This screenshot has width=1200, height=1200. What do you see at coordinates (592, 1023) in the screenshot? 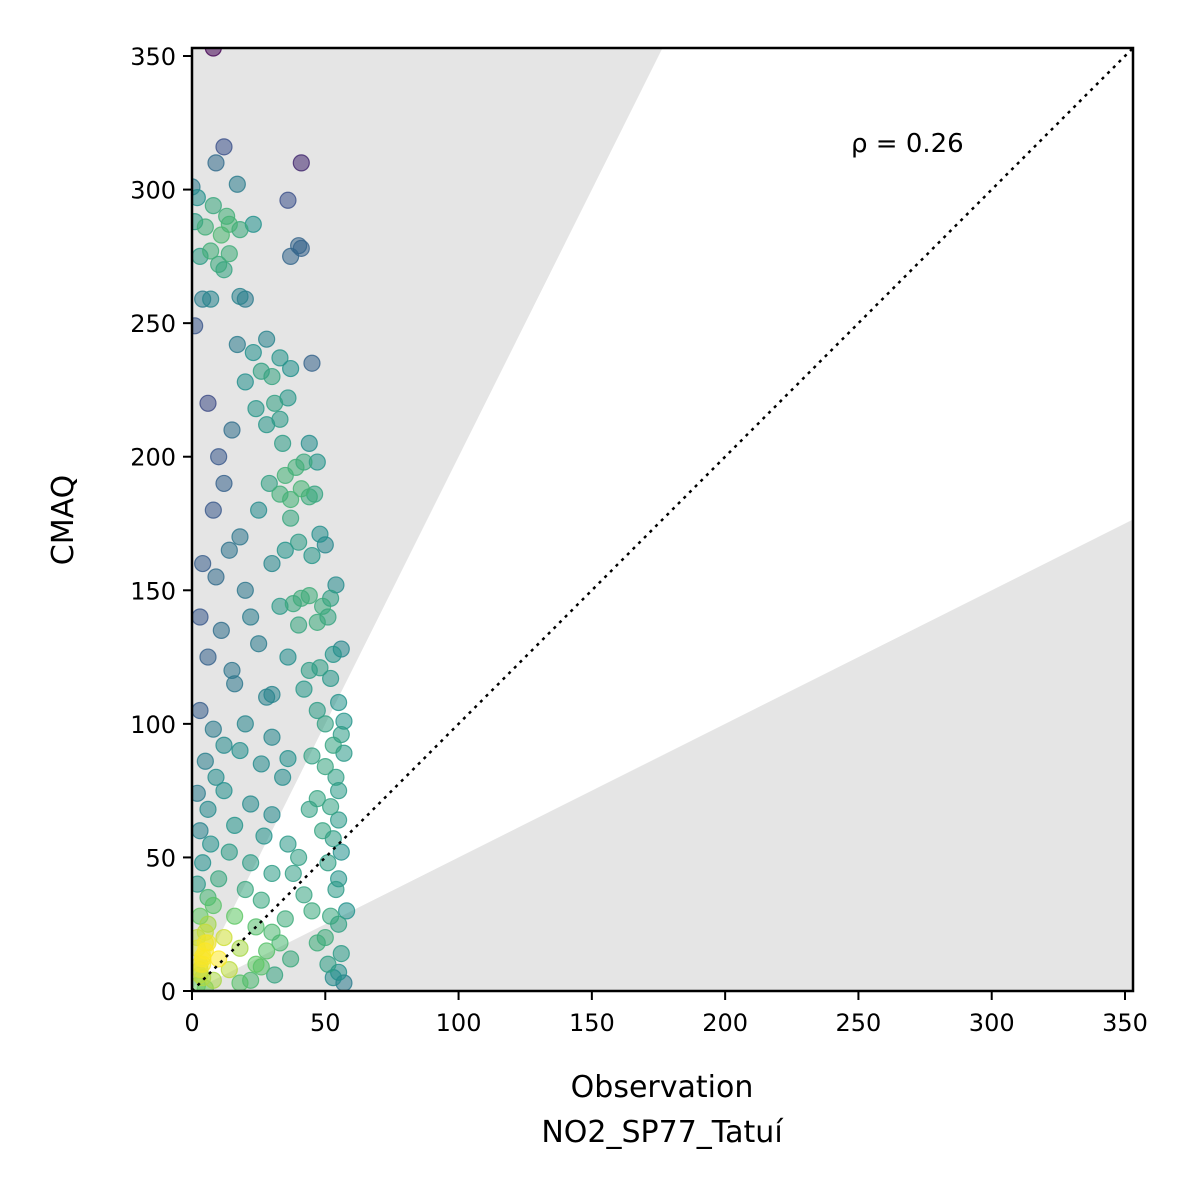
I see `x-tick-label: 150` at bounding box center [592, 1023].